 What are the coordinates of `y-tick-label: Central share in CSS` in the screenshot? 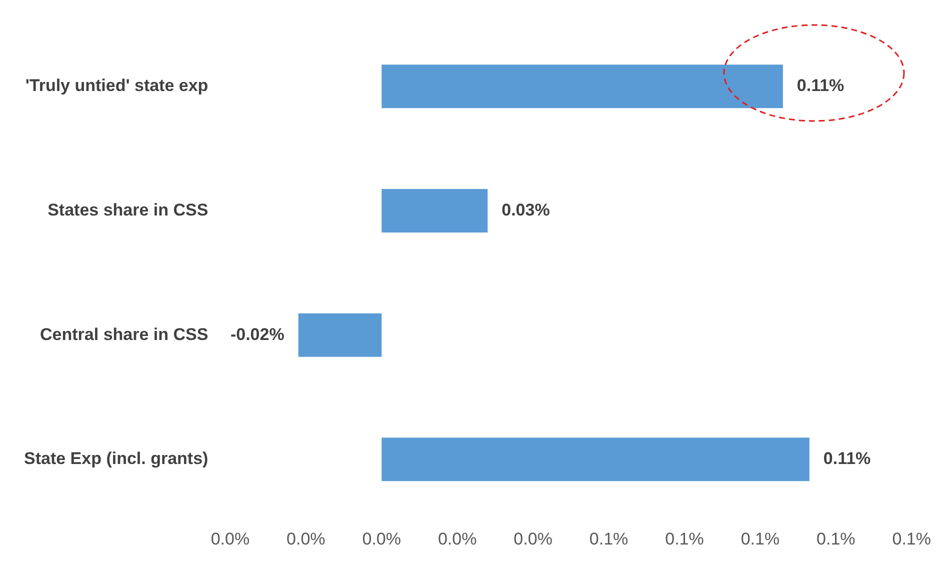 It's located at (124, 334).